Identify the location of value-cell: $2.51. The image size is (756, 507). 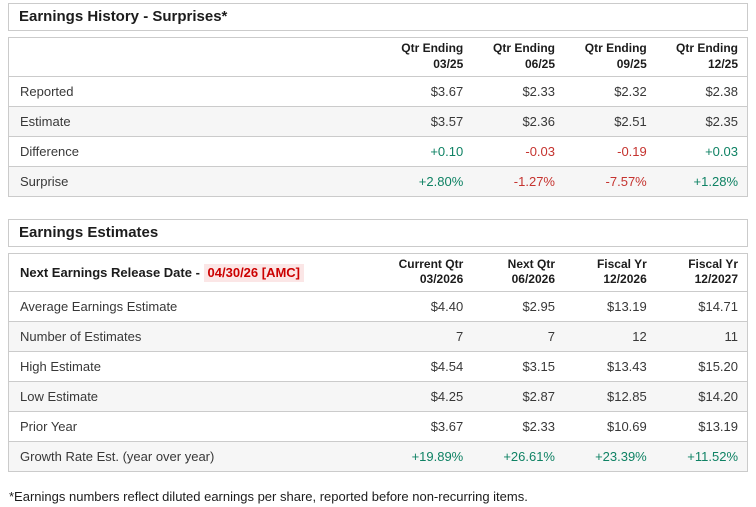
(610, 121).